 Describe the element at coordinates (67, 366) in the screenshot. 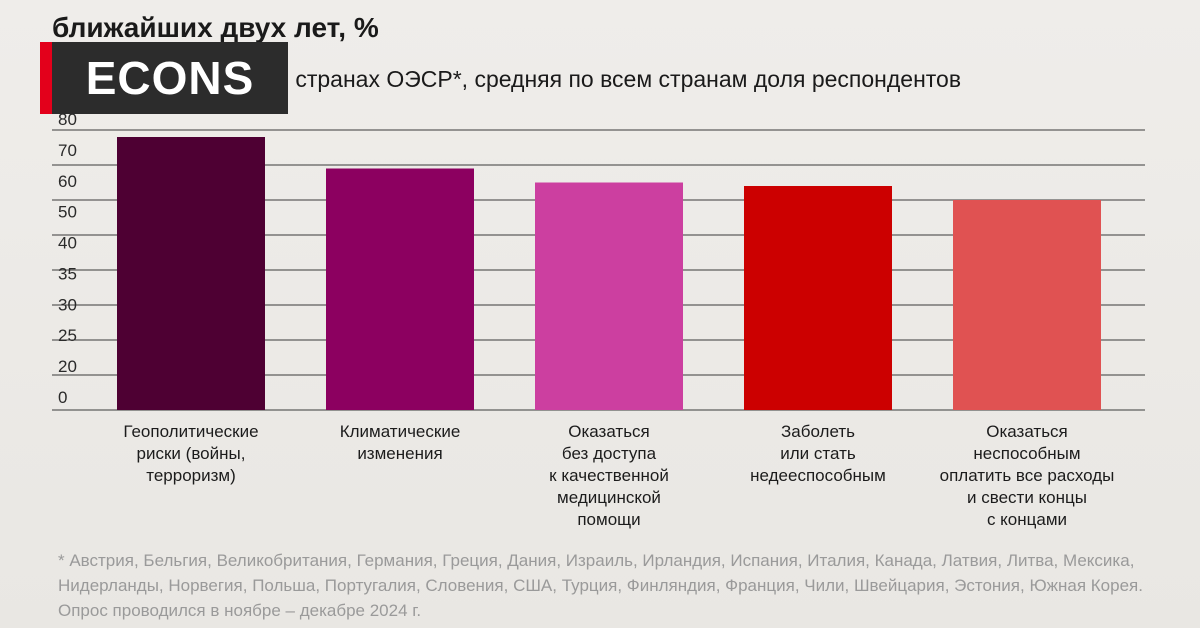

I see `y-tick-label: 20` at that location.